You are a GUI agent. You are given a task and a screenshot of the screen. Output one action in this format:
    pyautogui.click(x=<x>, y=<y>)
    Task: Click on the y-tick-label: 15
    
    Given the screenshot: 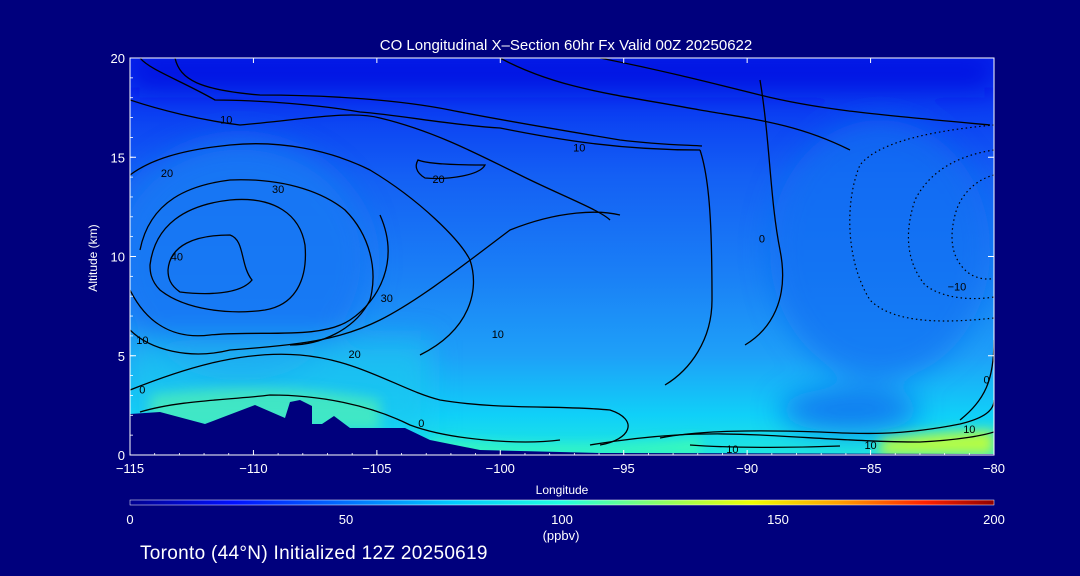 What is the action you would take?
    pyautogui.click(x=118, y=157)
    